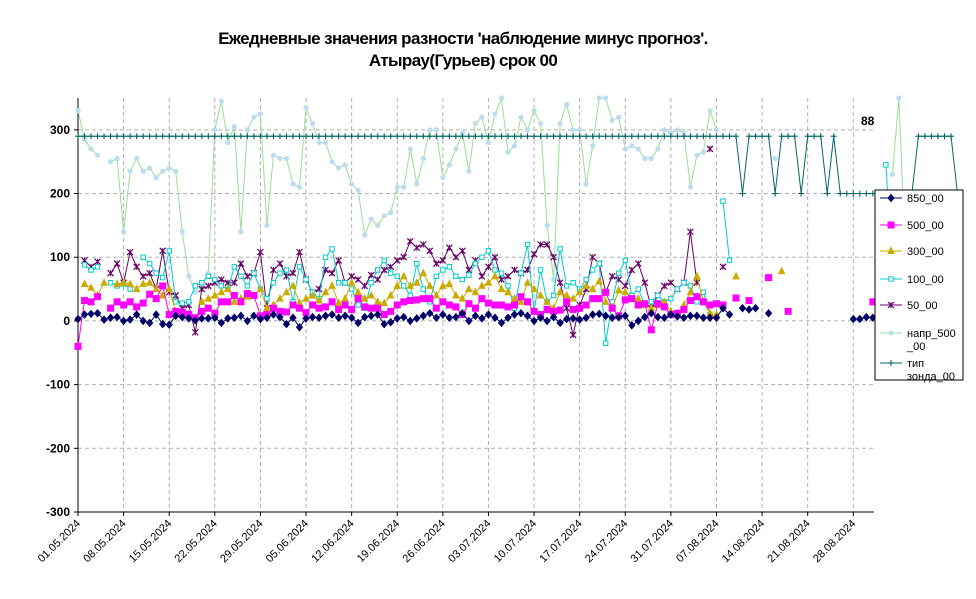  Describe the element at coordinates (834, 541) in the screenshot. I see `x-tick-label: 28.08.2024` at that location.